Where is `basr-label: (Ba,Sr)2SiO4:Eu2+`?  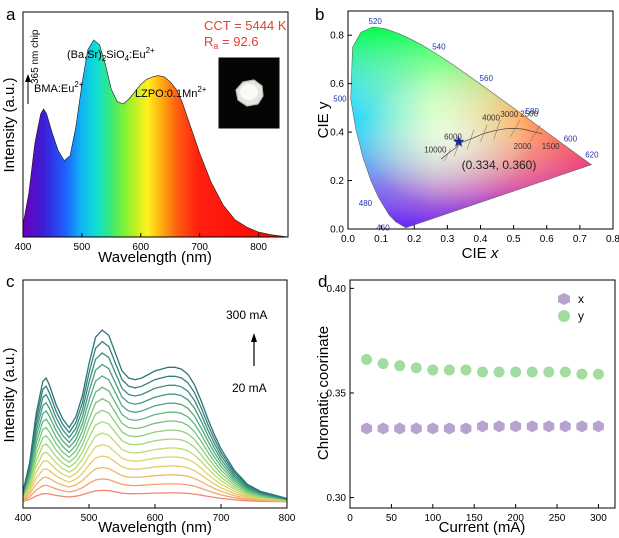
basr-label: (Ba,Sr)2SiO4:Eu2+ is located at coordinates (111, 54).